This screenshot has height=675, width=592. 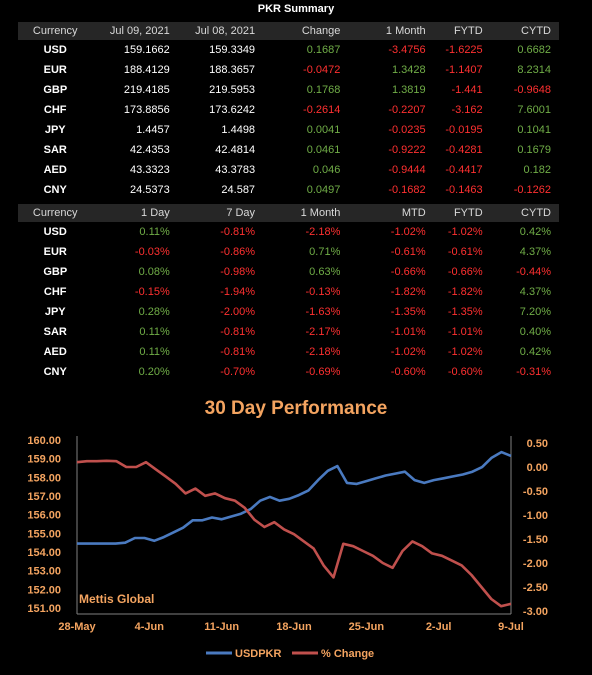 I want to click on column-header: Currency, so click(x=55, y=31).